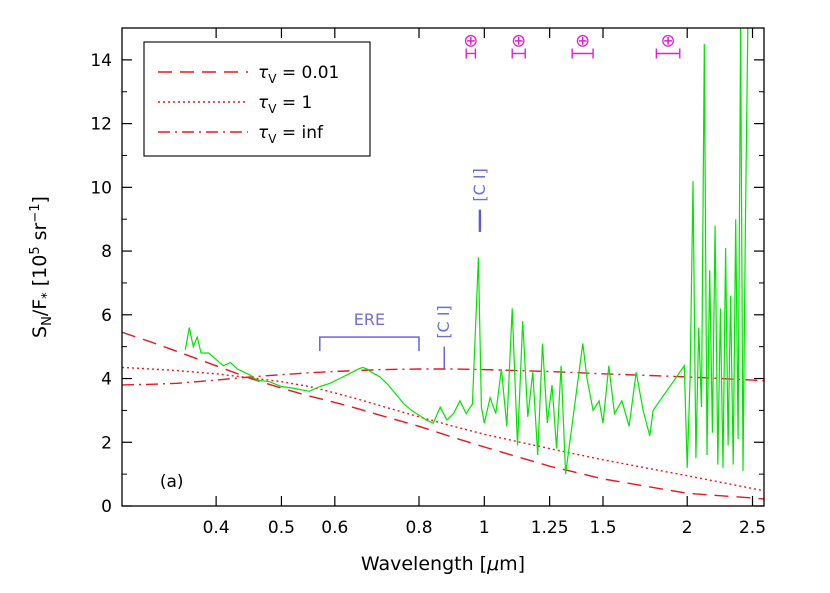  I want to click on x-tick-label: 0.6, so click(334, 528).